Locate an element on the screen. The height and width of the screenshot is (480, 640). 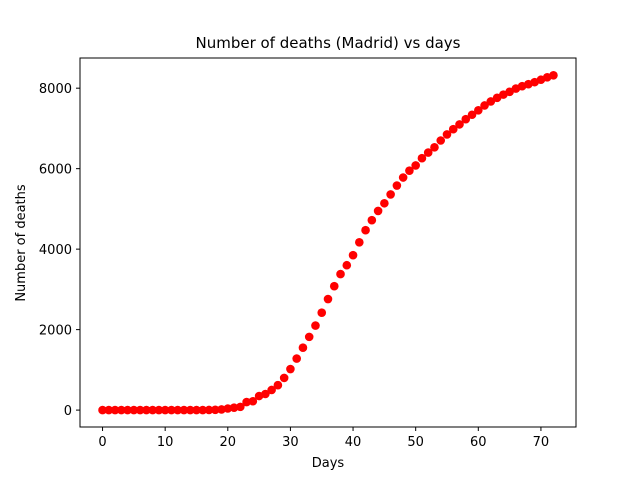
y-tick-label: 4000 is located at coordinates (55, 250).